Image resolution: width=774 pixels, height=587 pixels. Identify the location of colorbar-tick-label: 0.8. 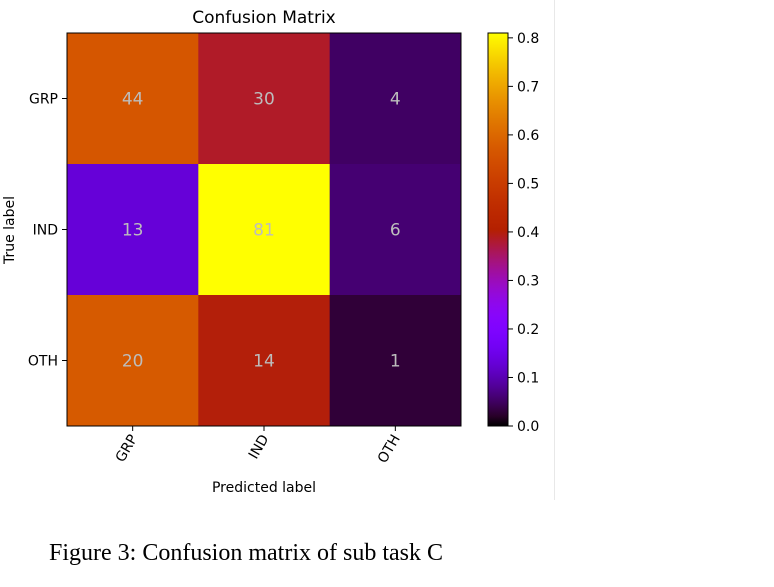
(528, 39).